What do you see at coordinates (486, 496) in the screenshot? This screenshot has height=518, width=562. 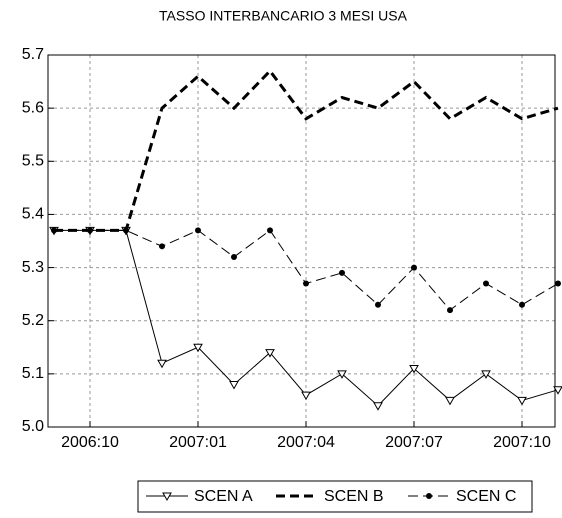 I see `legend-label: SCEN C` at bounding box center [486, 496].